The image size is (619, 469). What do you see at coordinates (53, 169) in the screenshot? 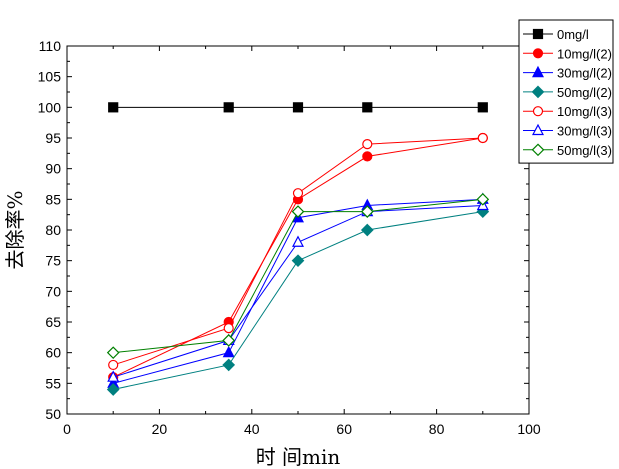
I see `y-tick-label: 90` at bounding box center [53, 169].